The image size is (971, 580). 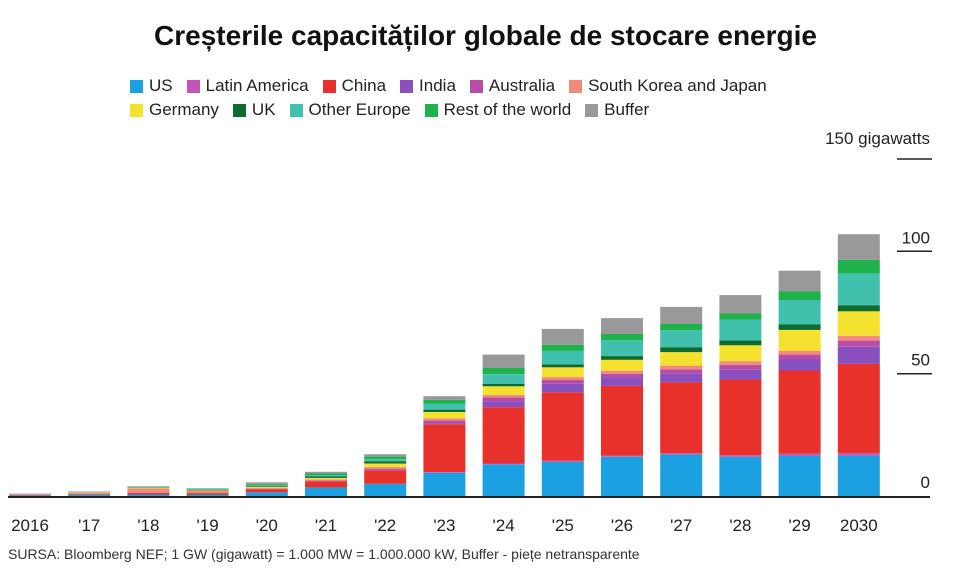 I want to click on legend-label: Rest of the world, so click(x=507, y=109).